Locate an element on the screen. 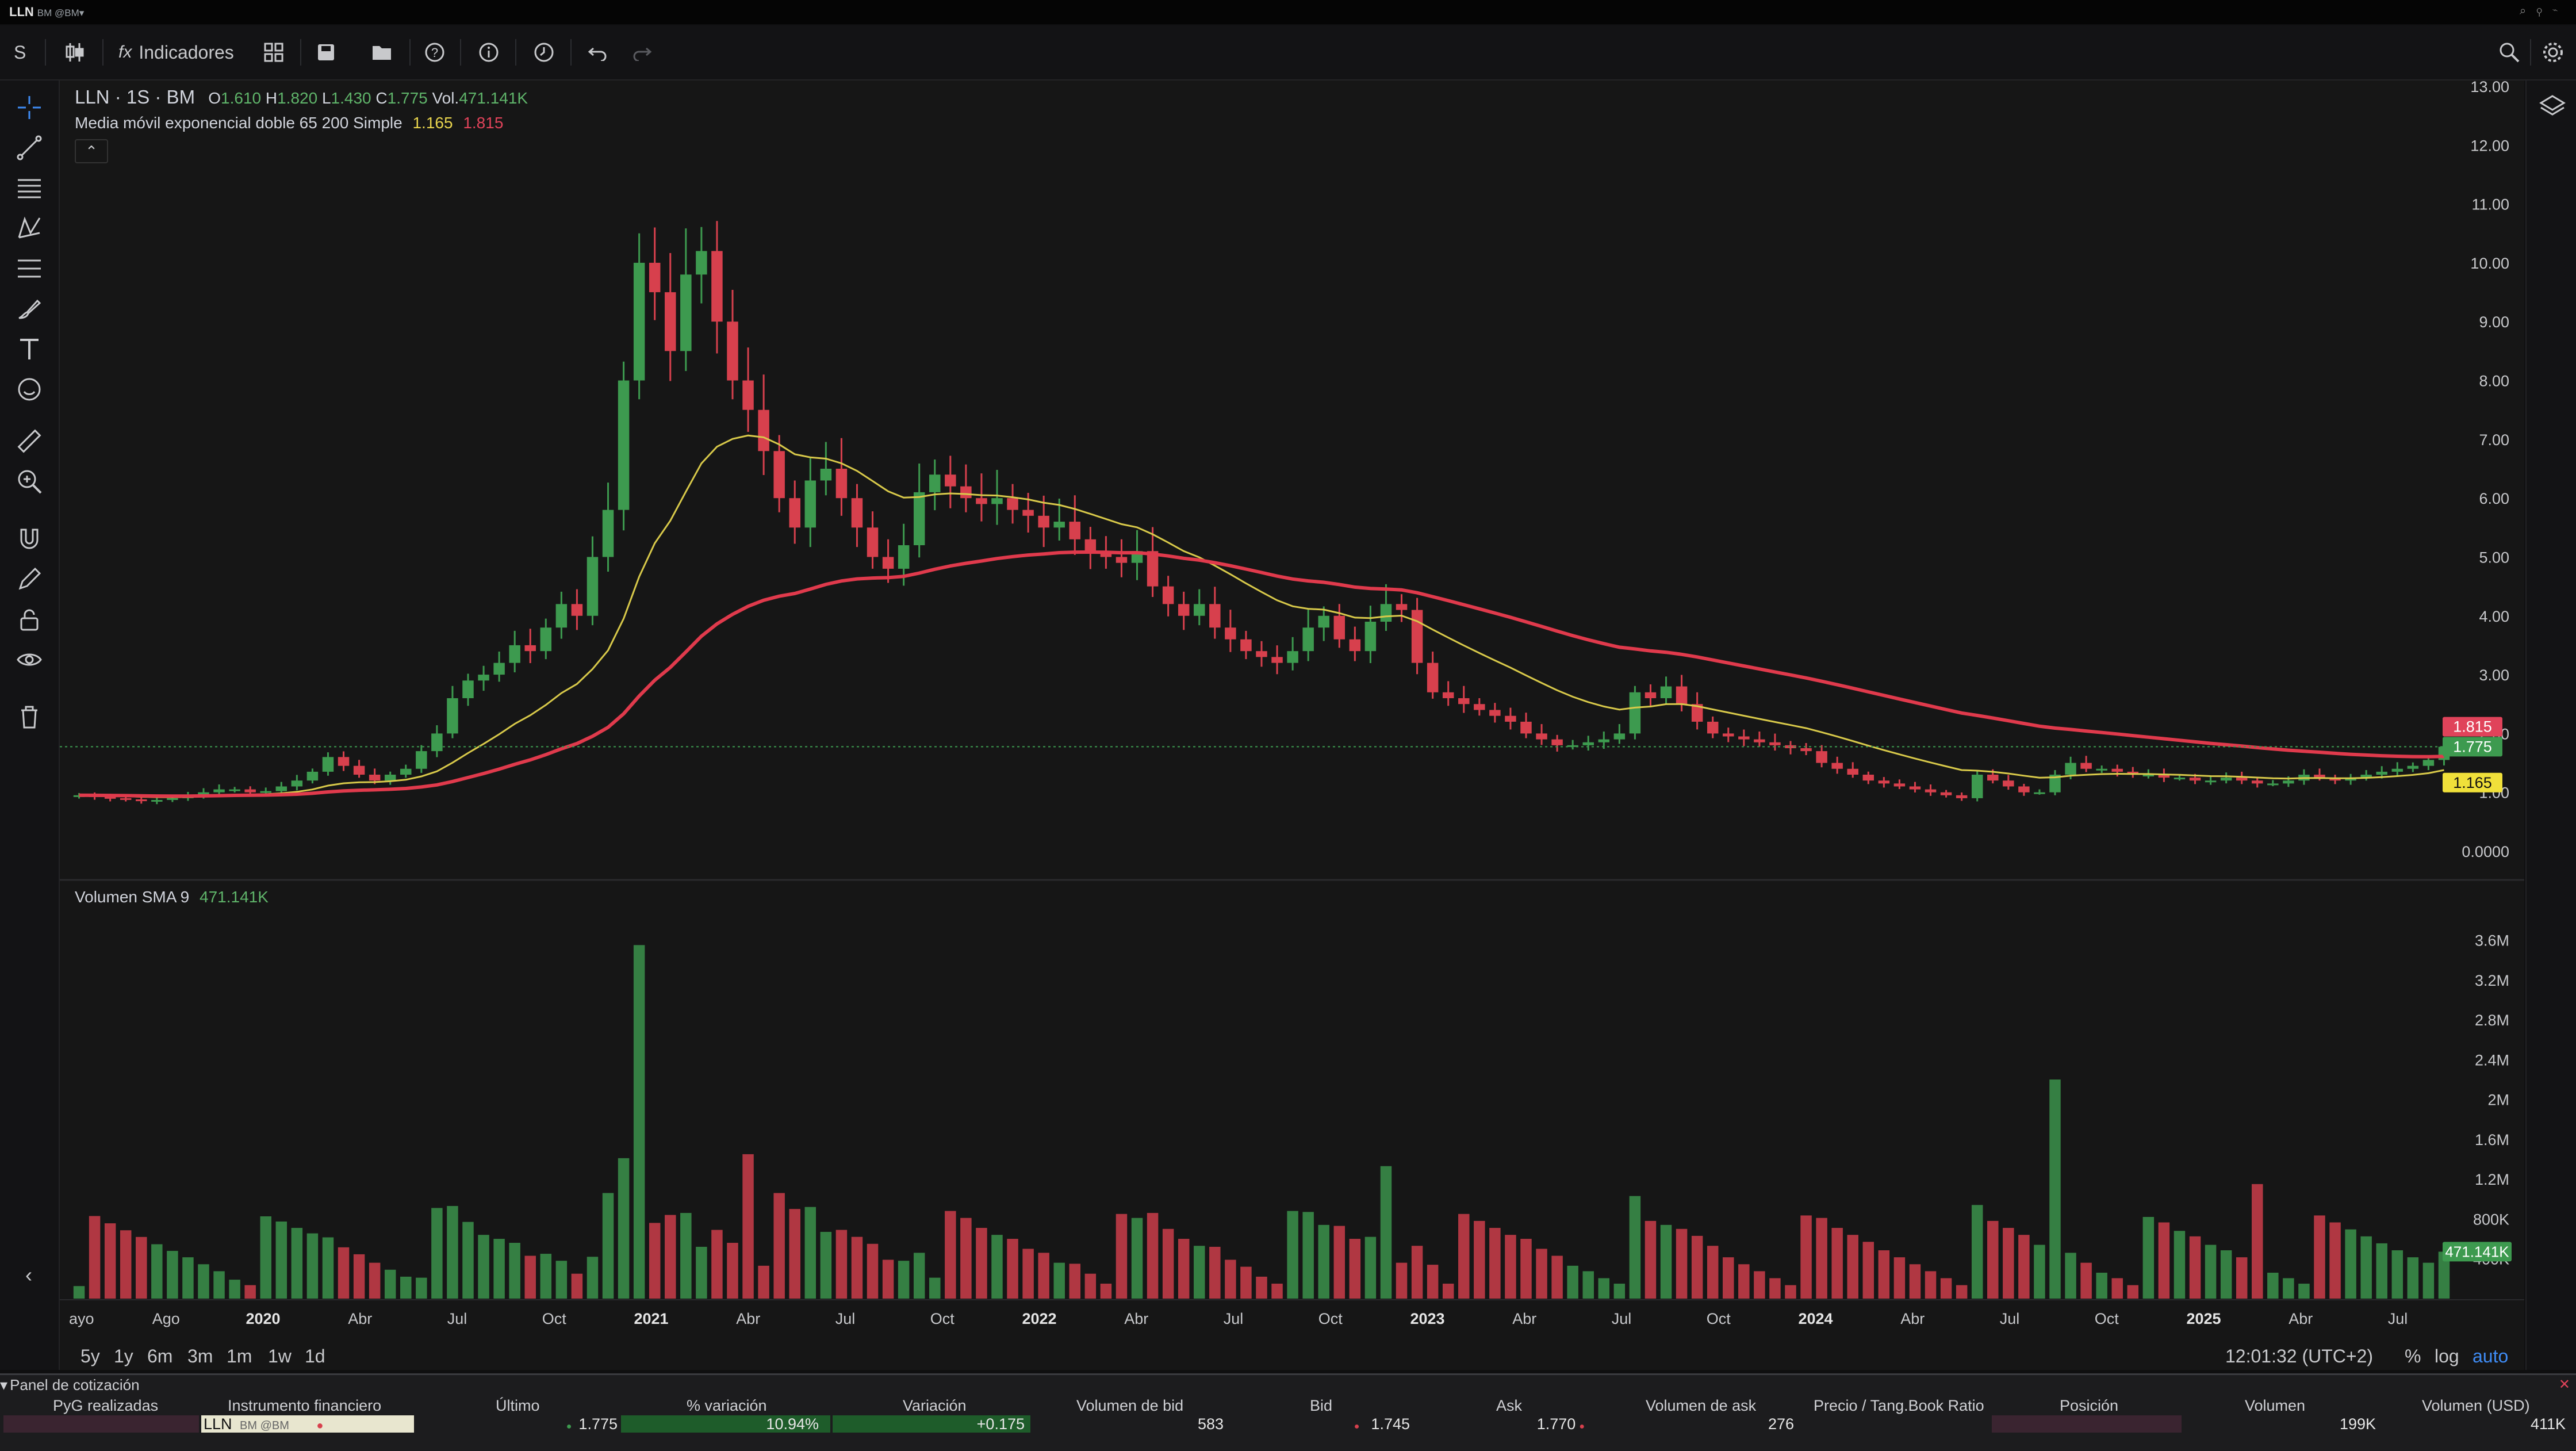  percent-toggle: % is located at coordinates (2413, 1356).